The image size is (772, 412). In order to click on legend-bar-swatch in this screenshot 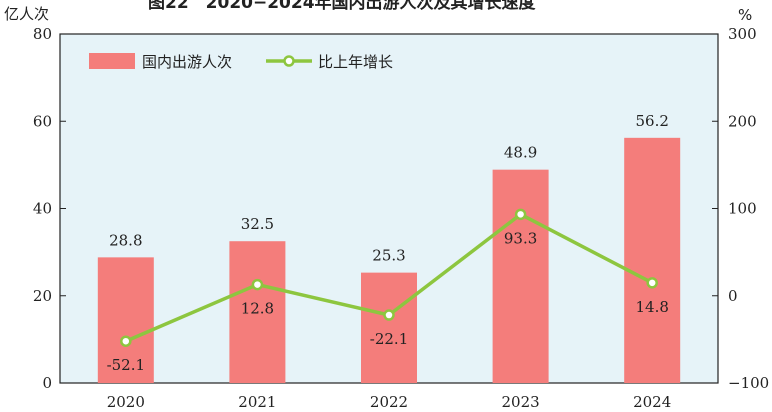, I will do `click(112, 61)`.